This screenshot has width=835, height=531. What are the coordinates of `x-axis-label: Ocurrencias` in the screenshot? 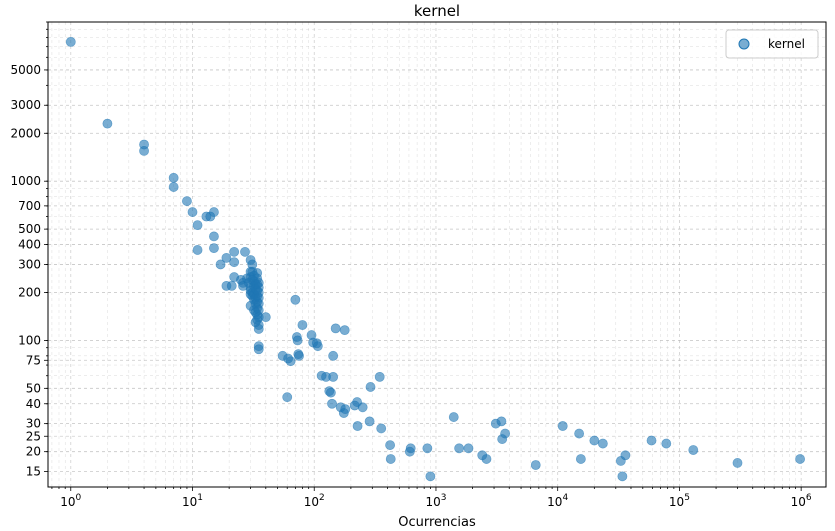 It's located at (437, 522).